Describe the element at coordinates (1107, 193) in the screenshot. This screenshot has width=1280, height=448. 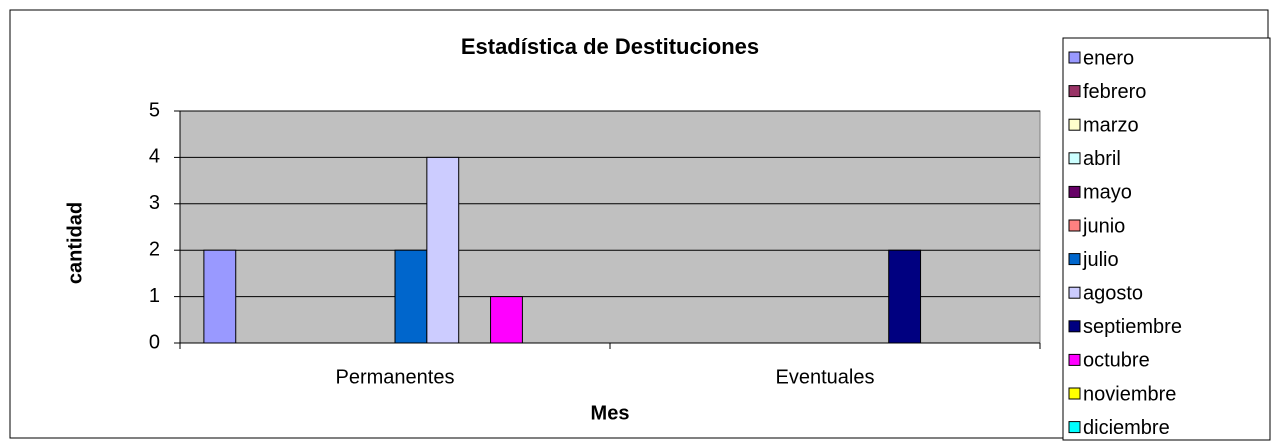
I see `legend-label: mayo` at that location.